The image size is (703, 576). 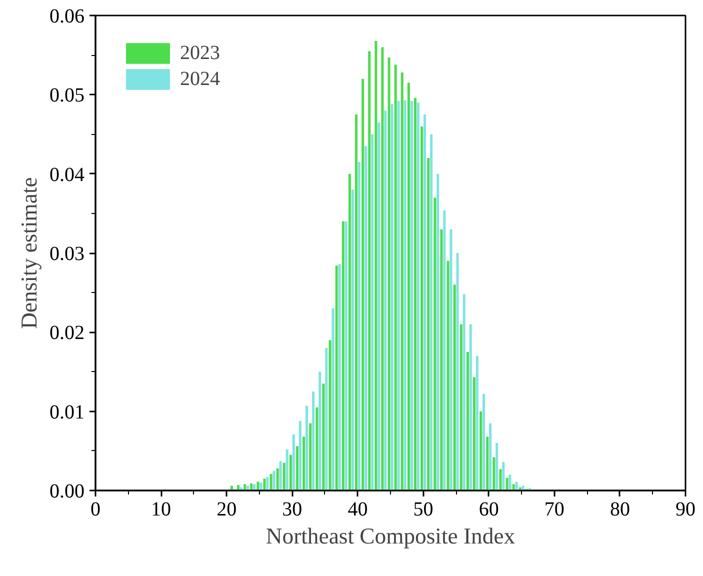 What do you see at coordinates (67, 95) in the screenshot?
I see `y-tick-label: 0.05` at bounding box center [67, 95].